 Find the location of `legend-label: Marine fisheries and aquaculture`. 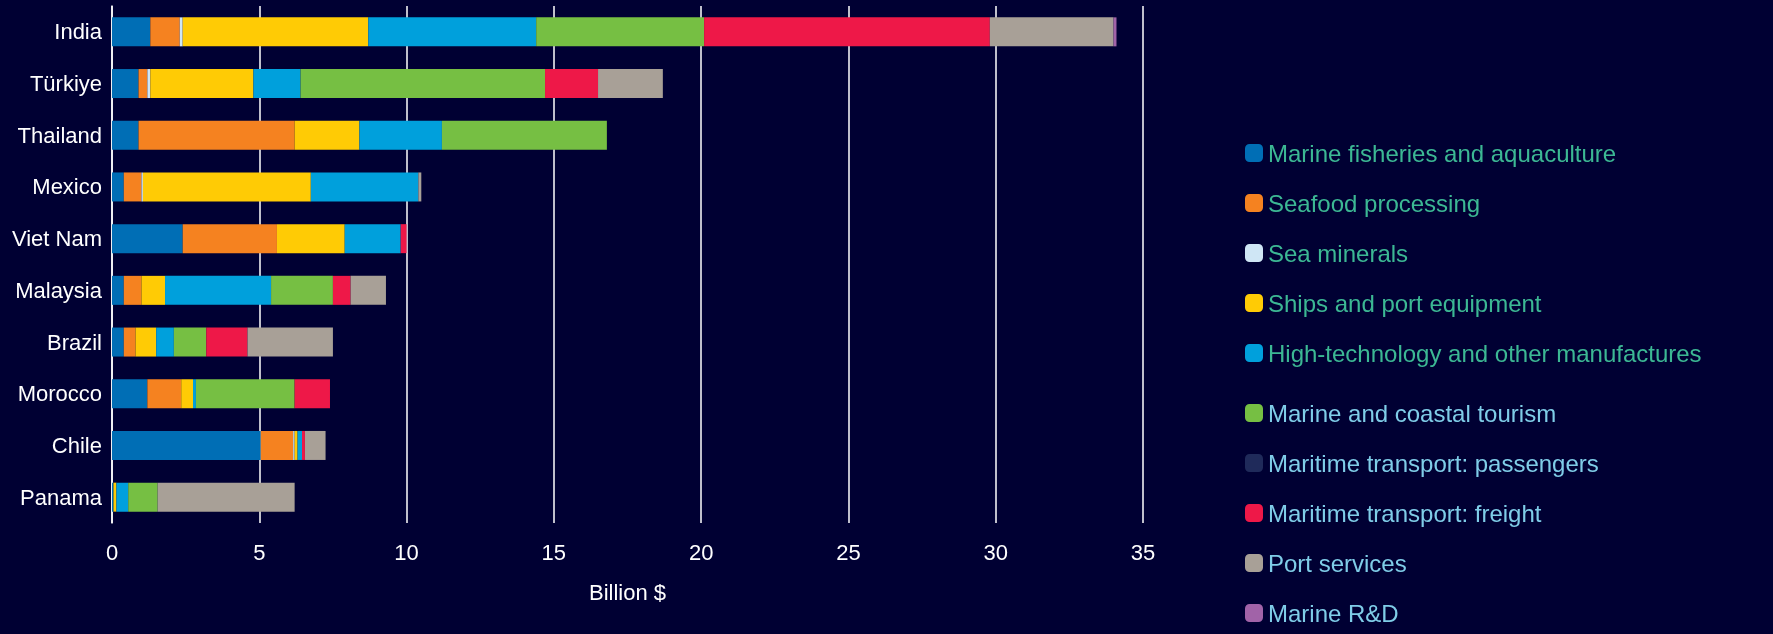

legend-label: Marine fisheries and aquaculture is located at coordinates (1442, 153).